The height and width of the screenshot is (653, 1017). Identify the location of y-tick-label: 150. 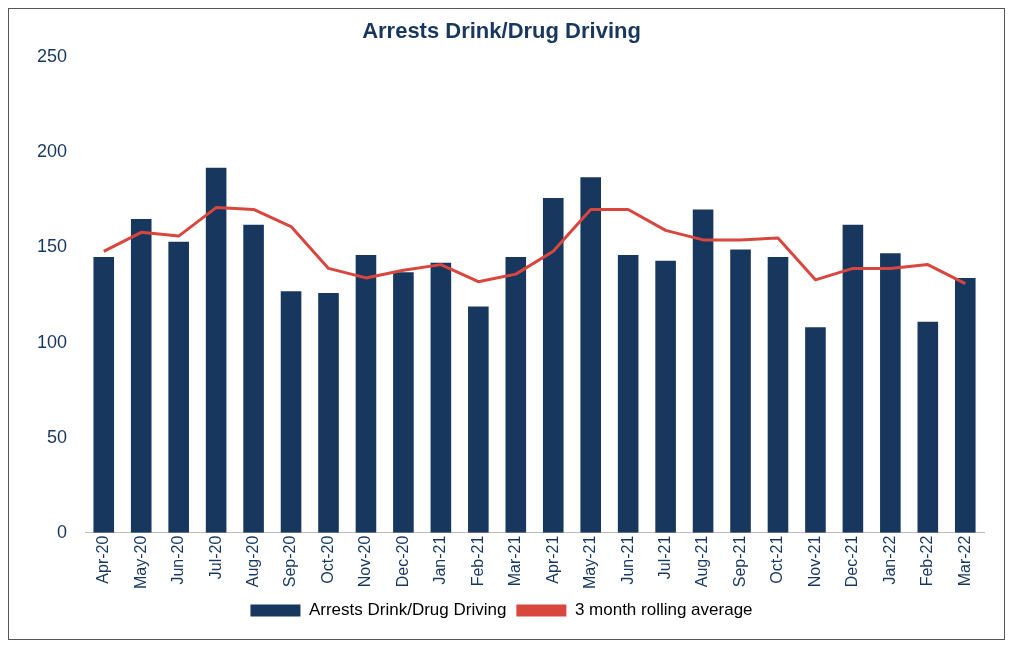
(52, 246).